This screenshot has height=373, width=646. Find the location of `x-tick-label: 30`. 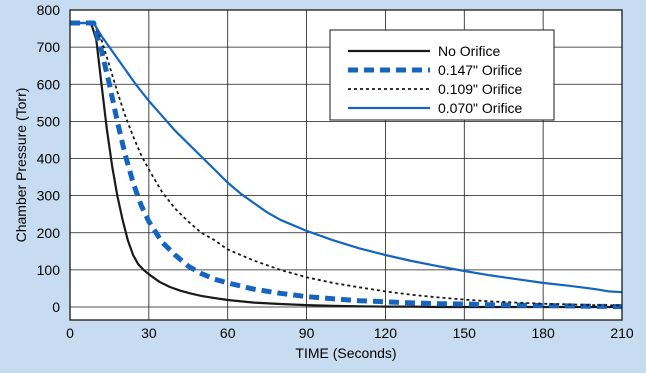

x-tick-label: 30 is located at coordinates (149, 333).